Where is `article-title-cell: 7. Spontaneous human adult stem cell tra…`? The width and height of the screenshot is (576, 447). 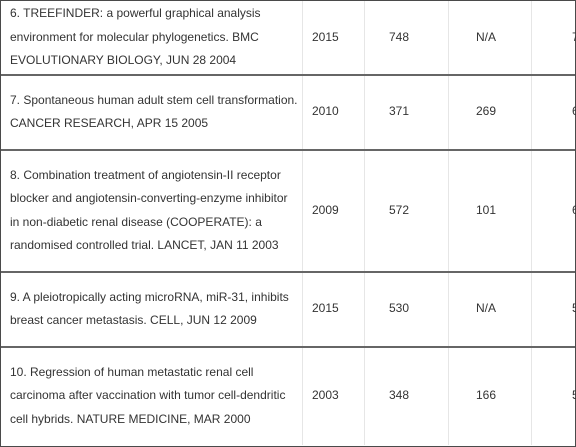 article-title-cell: 7. Spontaneous human adult stem cell tra… is located at coordinates (152, 112).